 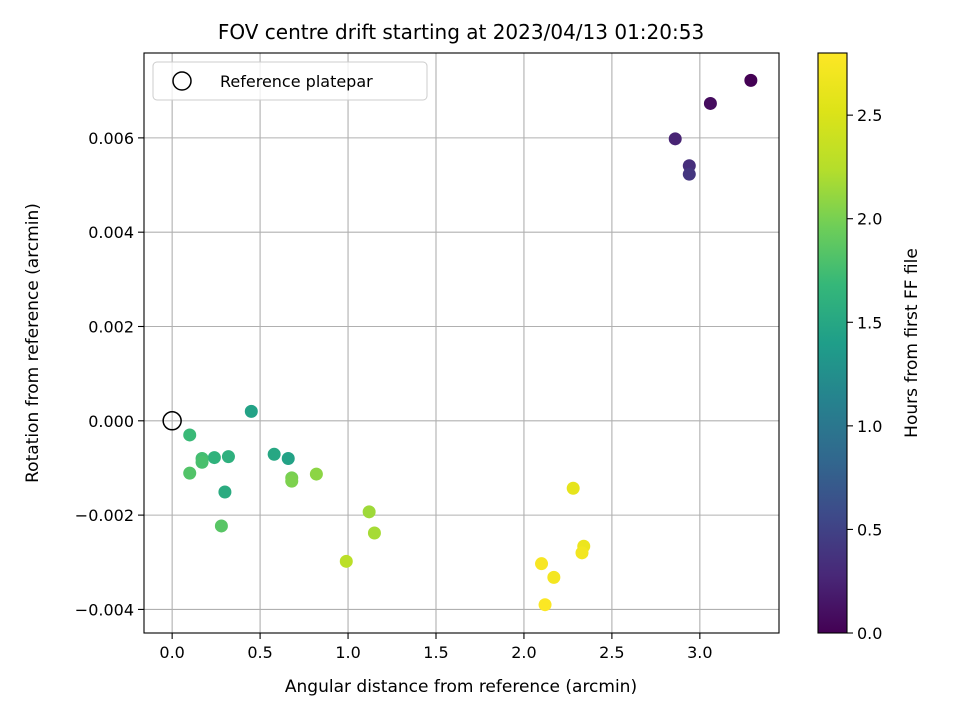 What do you see at coordinates (869, 322) in the screenshot?
I see `colorbar-tick-label: 1.5` at bounding box center [869, 322].